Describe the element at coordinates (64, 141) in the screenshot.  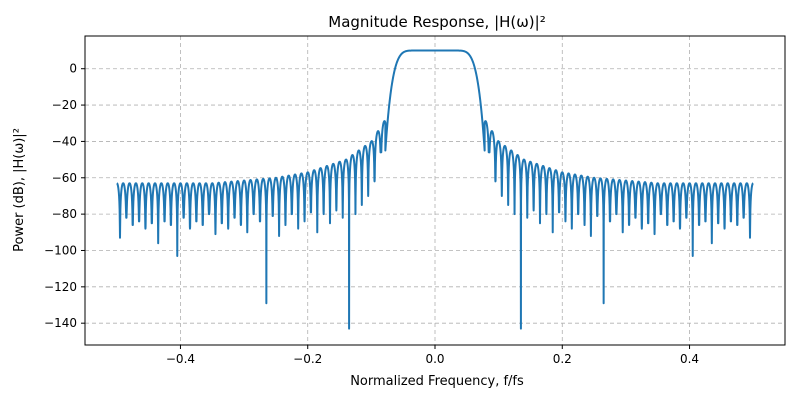
I see `y-tick-label: −40` at that location.